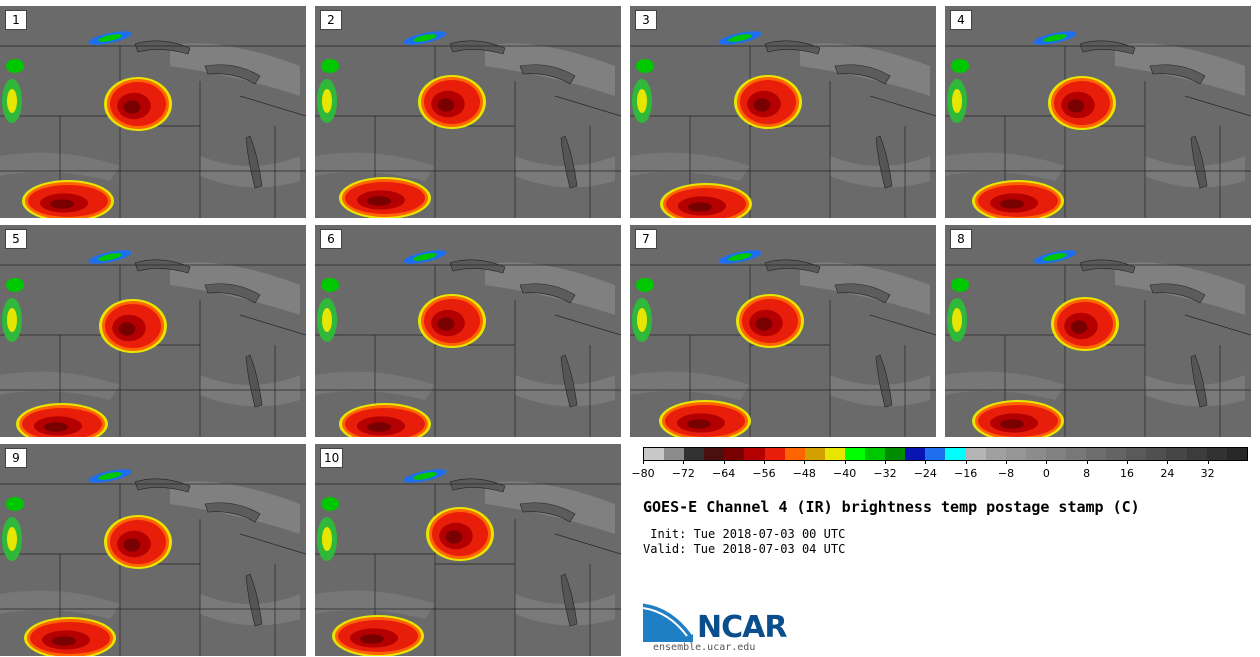  Describe the element at coordinates (966, 473) in the screenshot. I see `colorbar-tick-label: −16` at that location.